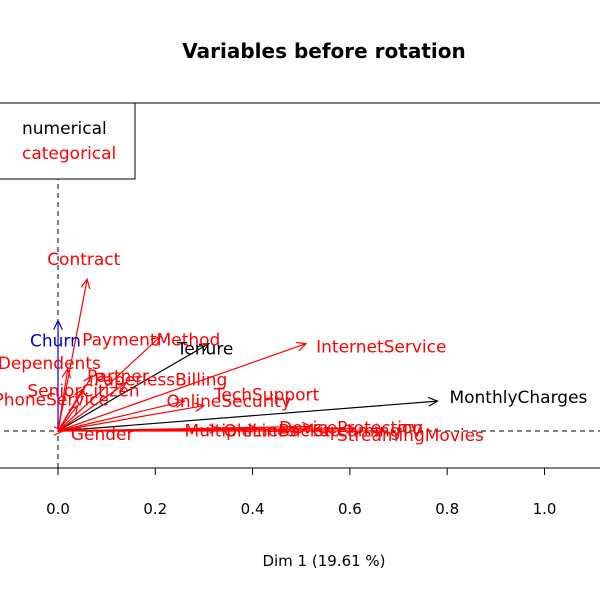  Describe the element at coordinates (323, 51) in the screenshot. I see `chart-title: Variables before rotation` at that location.